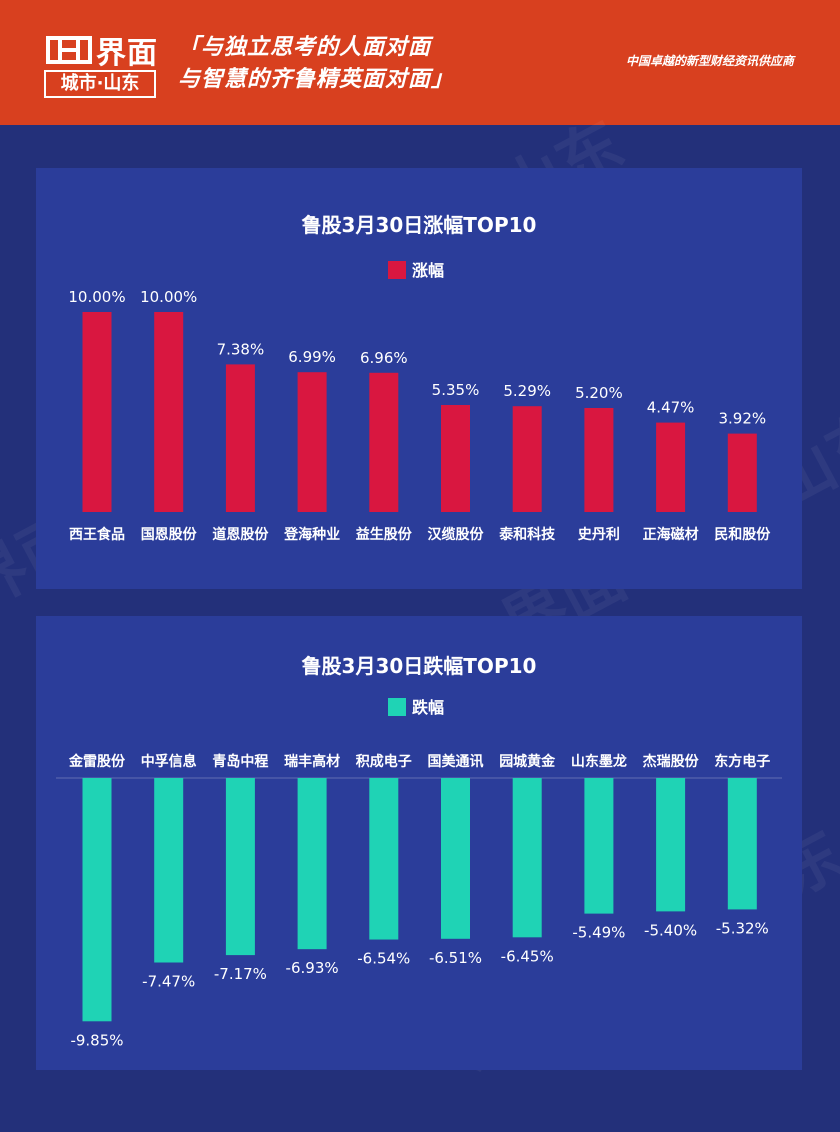 Image resolution: width=840 pixels, height=1132 pixels. Describe the element at coordinates (742, 419) in the screenshot. I see `data-label-10: 3.92%` at that location.